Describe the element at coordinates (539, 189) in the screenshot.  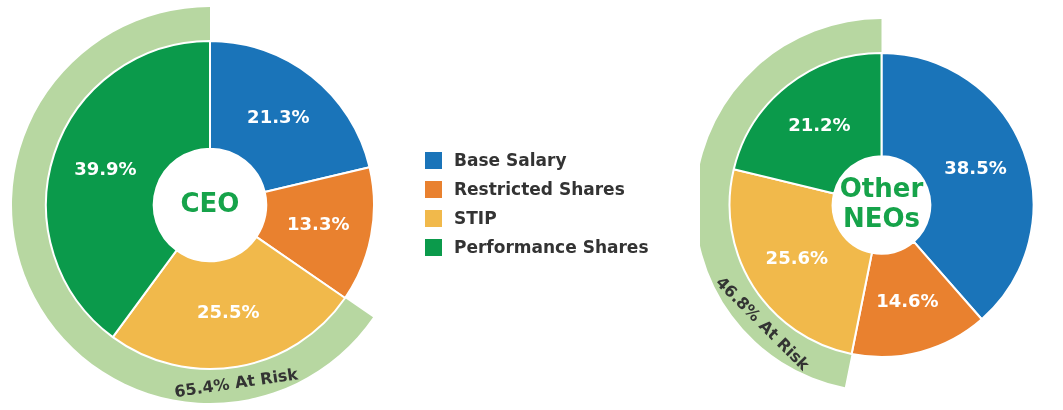
I see `legend-label: Restricted Shares` at that location.